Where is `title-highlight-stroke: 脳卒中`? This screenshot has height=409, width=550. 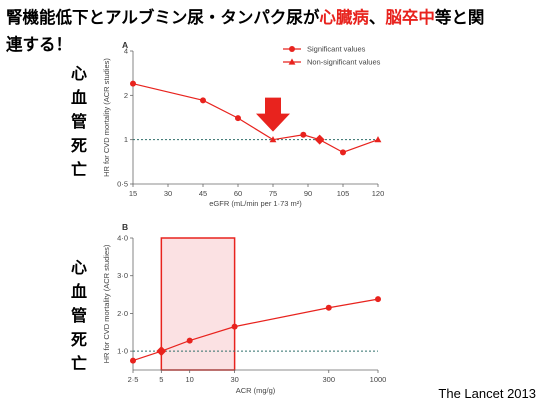 title-highlight-stroke: 脳卒中 is located at coordinates (410, 17).